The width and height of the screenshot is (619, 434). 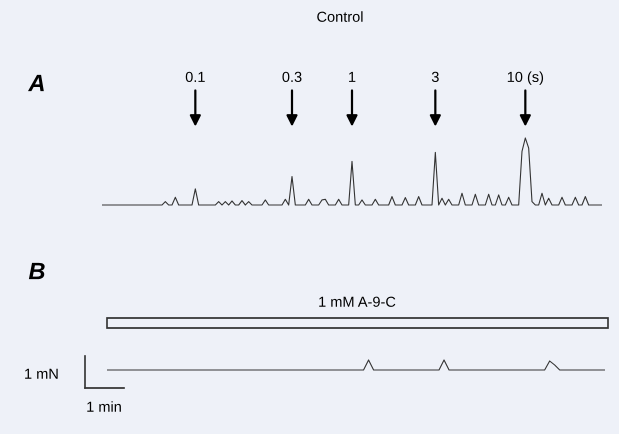 I want to click on text: 0.3, so click(x=292, y=77).